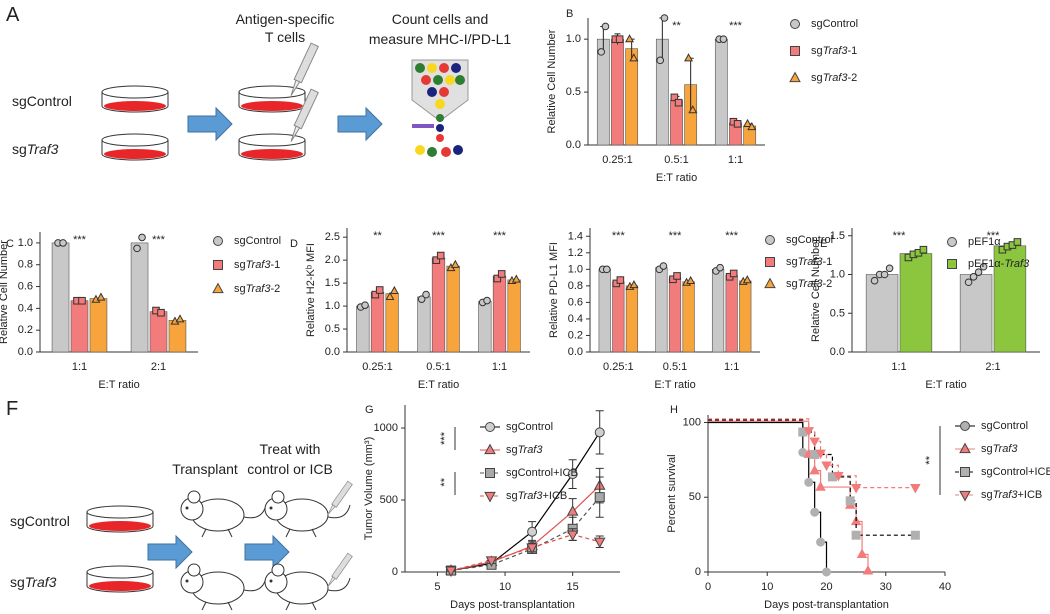 The image size is (1050, 614). I want to click on text-span: D, so click(294, 244).